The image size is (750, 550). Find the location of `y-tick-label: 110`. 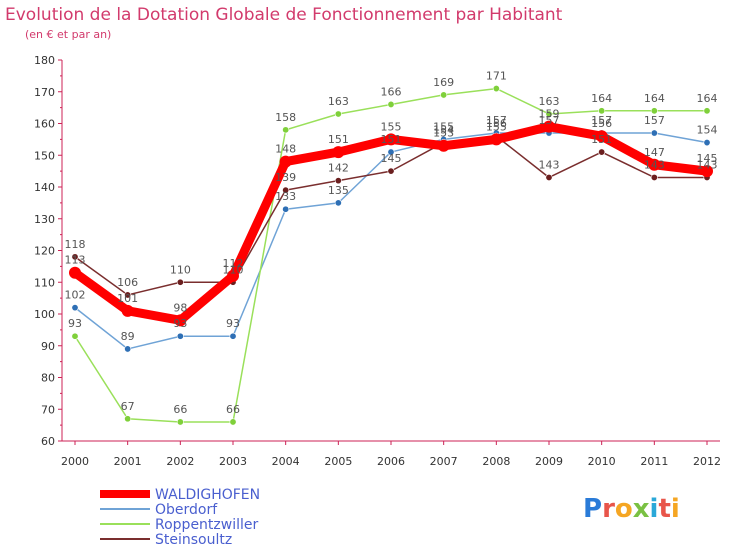

y-tick-label: 110 is located at coordinates (44, 282).